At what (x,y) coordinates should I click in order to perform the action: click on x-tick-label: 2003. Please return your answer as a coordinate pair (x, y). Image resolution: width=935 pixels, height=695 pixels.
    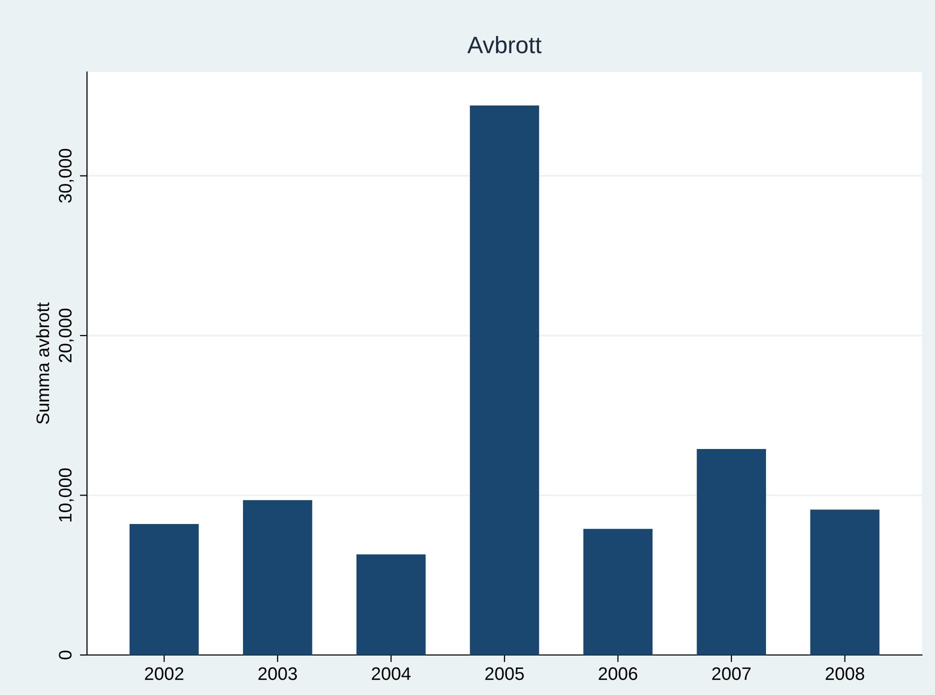
    Looking at the image, I should click on (277, 673).